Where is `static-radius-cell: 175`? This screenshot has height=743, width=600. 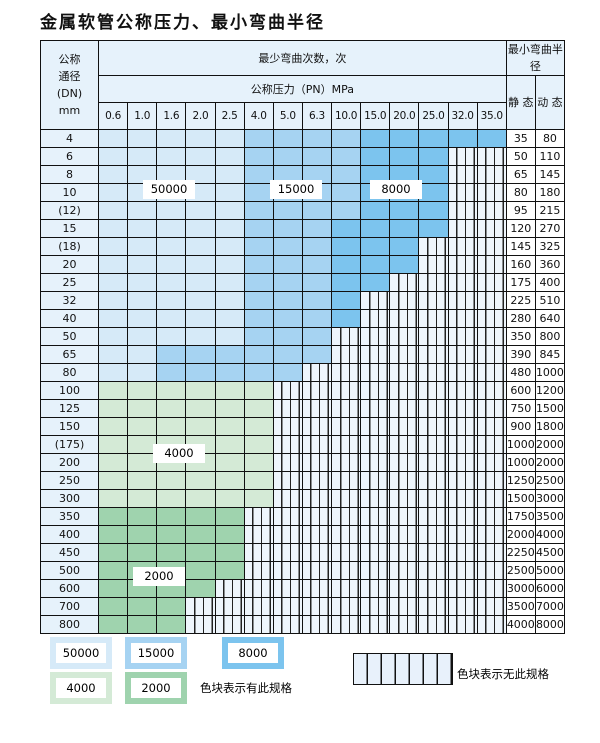
static-radius-cell: 175 is located at coordinates (520, 282).